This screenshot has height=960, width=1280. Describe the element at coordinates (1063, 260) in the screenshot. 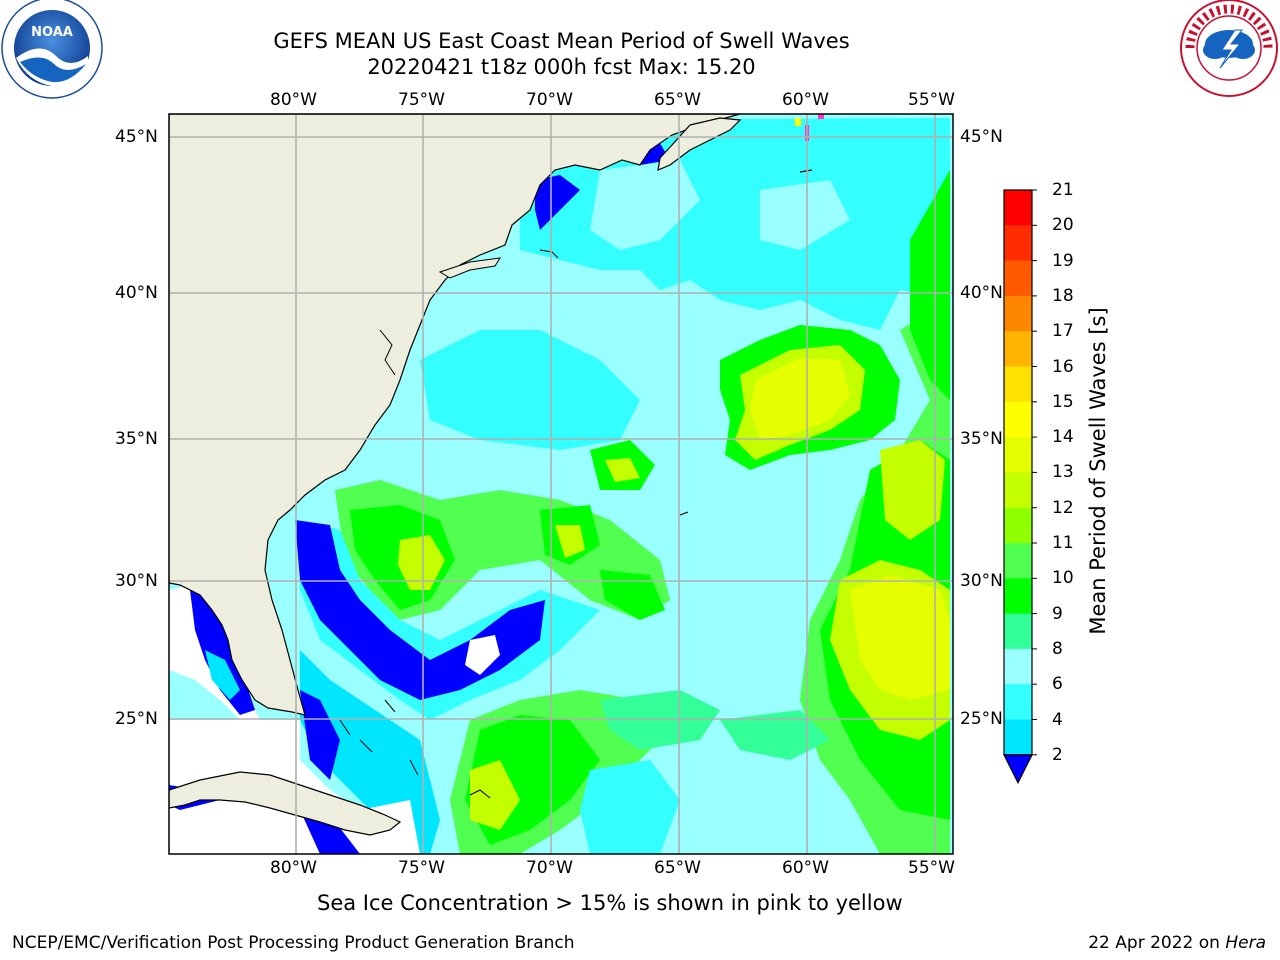

I see `colorbar-tick-label: 19` at that location.